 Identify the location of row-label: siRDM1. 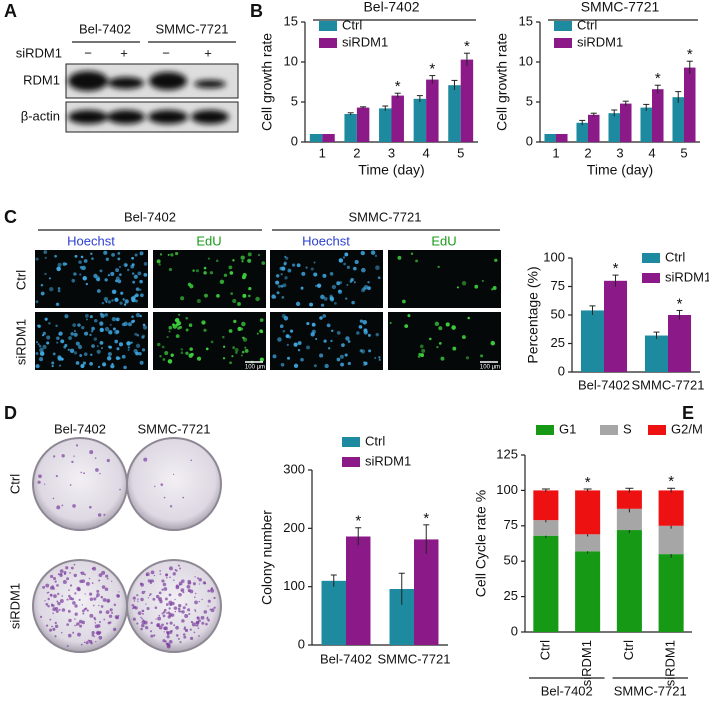
(20, 342).